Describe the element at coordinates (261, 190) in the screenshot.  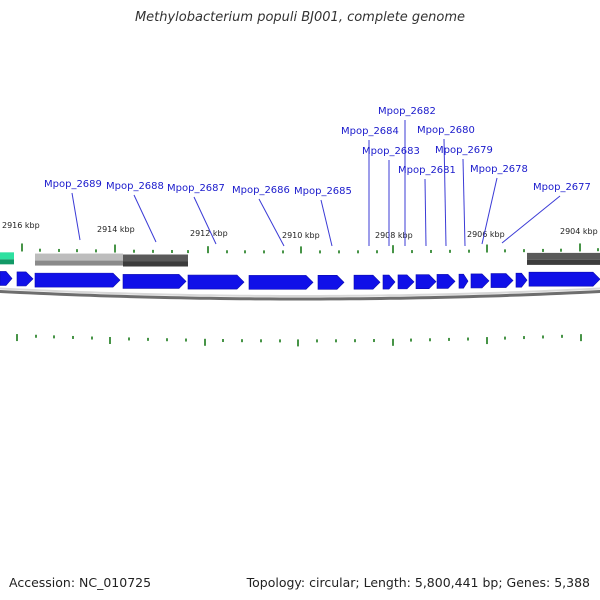
I see `gene-label: Mpop_2686` at that location.